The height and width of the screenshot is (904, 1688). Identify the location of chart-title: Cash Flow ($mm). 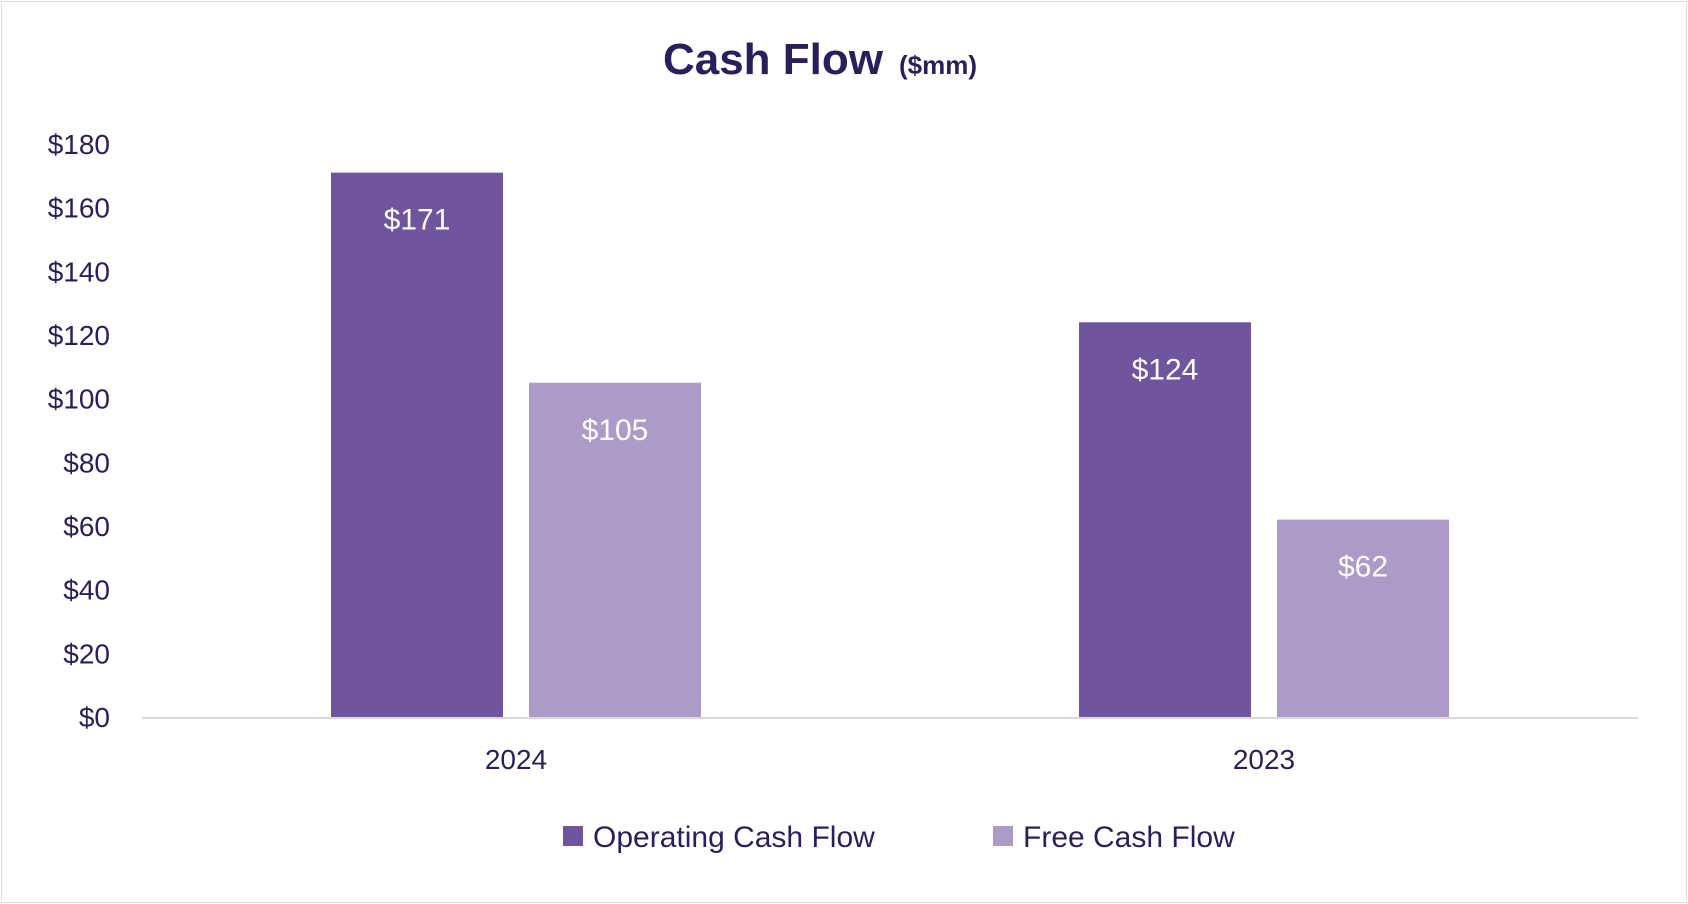
(820, 59).